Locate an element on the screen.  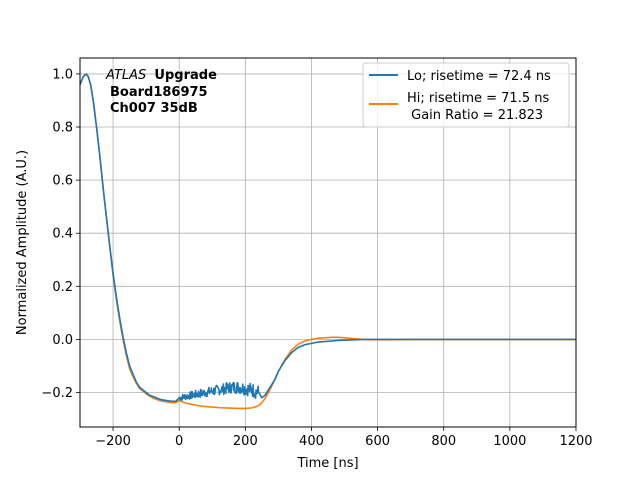
x-tick-label: 600 is located at coordinates (377, 441).